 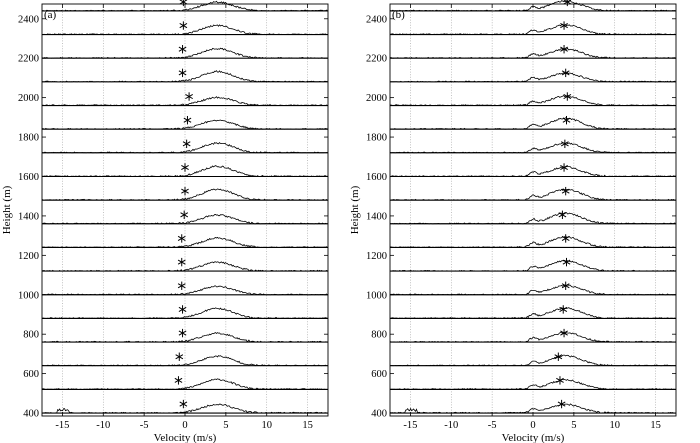 What do you see at coordinates (62, 425) in the screenshot?
I see `x-tick-label: -15` at bounding box center [62, 425].